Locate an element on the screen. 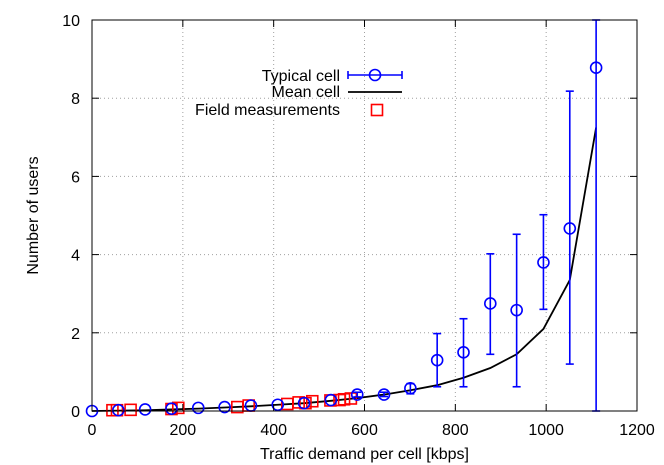  legend-label-typical-cell: Typical cell is located at coordinates (301, 76).